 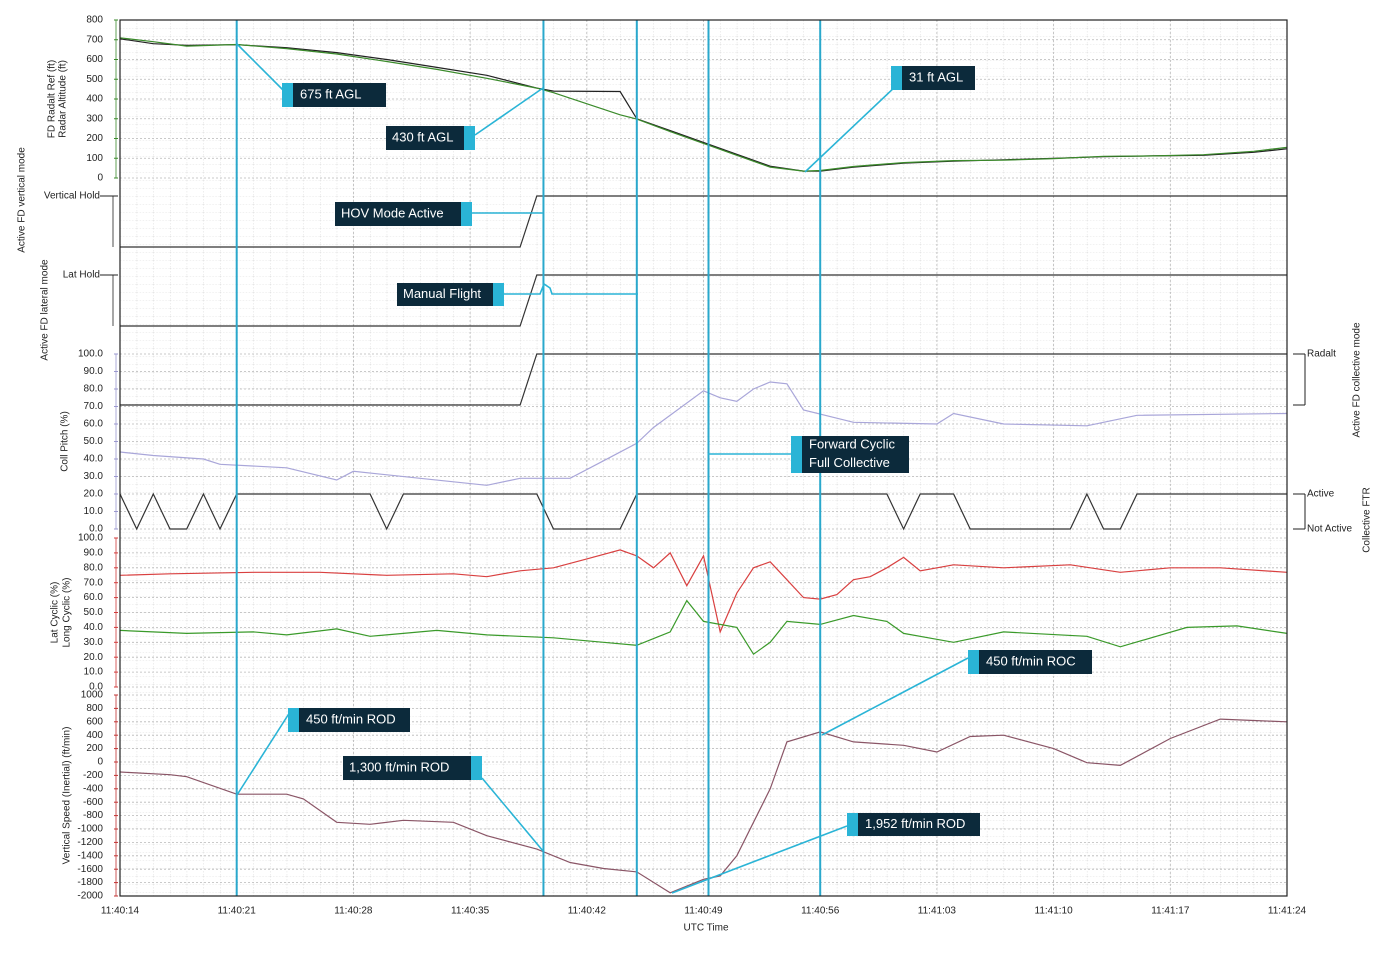 I want to click on callout-text: 1,952 ft/min ROD, so click(x=915, y=823).